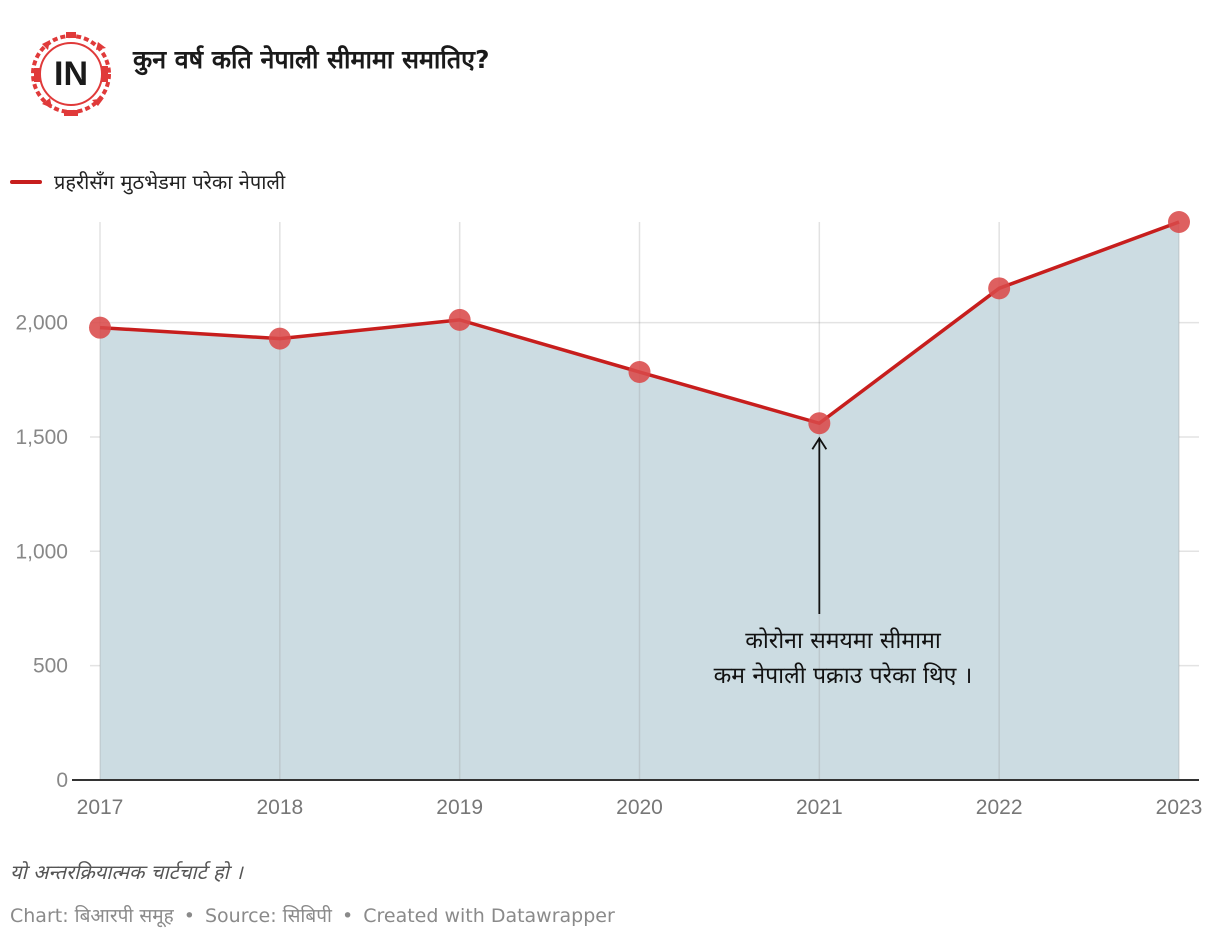  What do you see at coordinates (41, 323) in the screenshot?
I see `y-tick-label: 2,000` at bounding box center [41, 323].